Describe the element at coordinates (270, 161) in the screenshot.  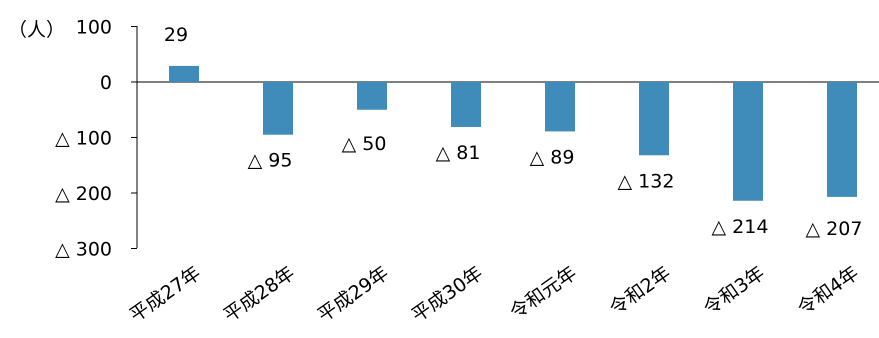
I see `data-label: △ 95` at that location.